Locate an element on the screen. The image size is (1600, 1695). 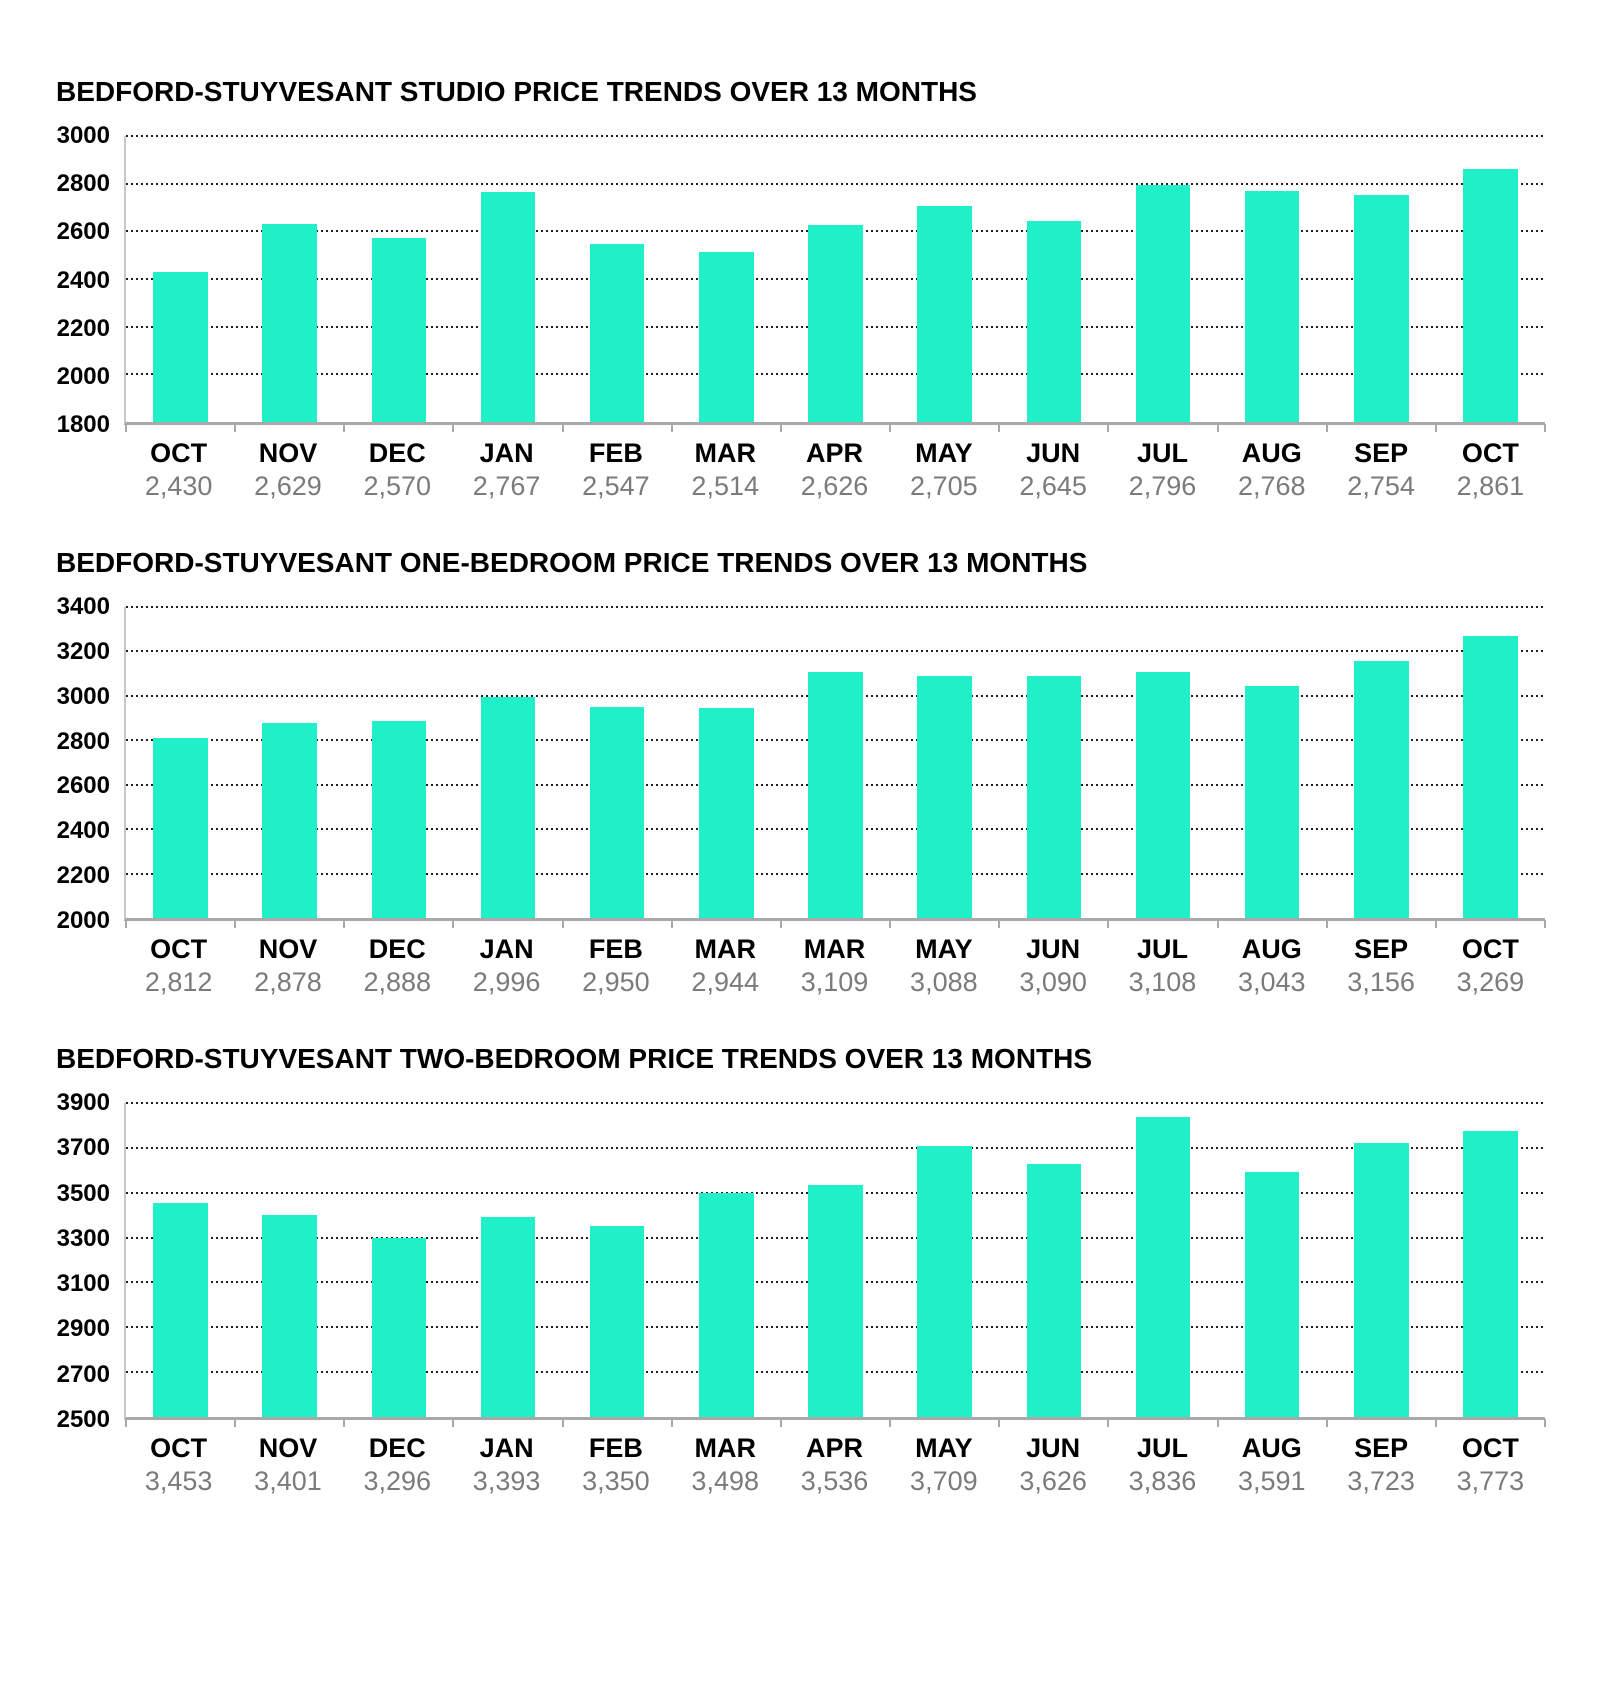
y-axis-tick-label: 3700 is located at coordinates (83, 1148).